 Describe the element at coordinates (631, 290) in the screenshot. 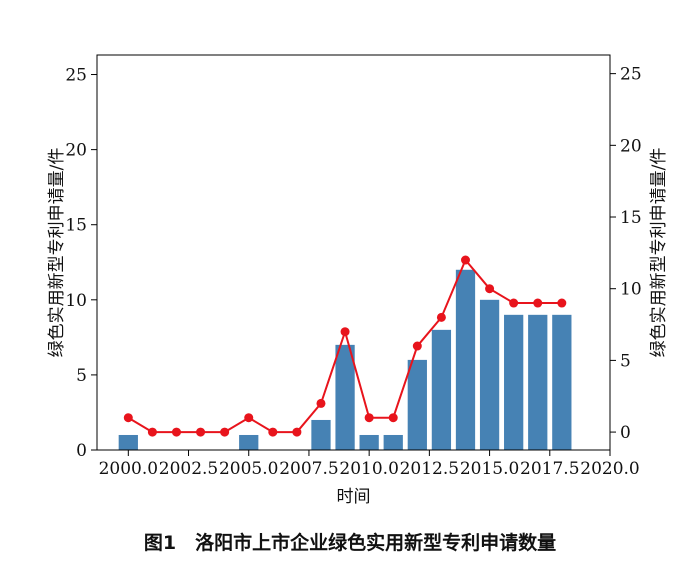

I see `y-right-tick-label: 10` at that location.